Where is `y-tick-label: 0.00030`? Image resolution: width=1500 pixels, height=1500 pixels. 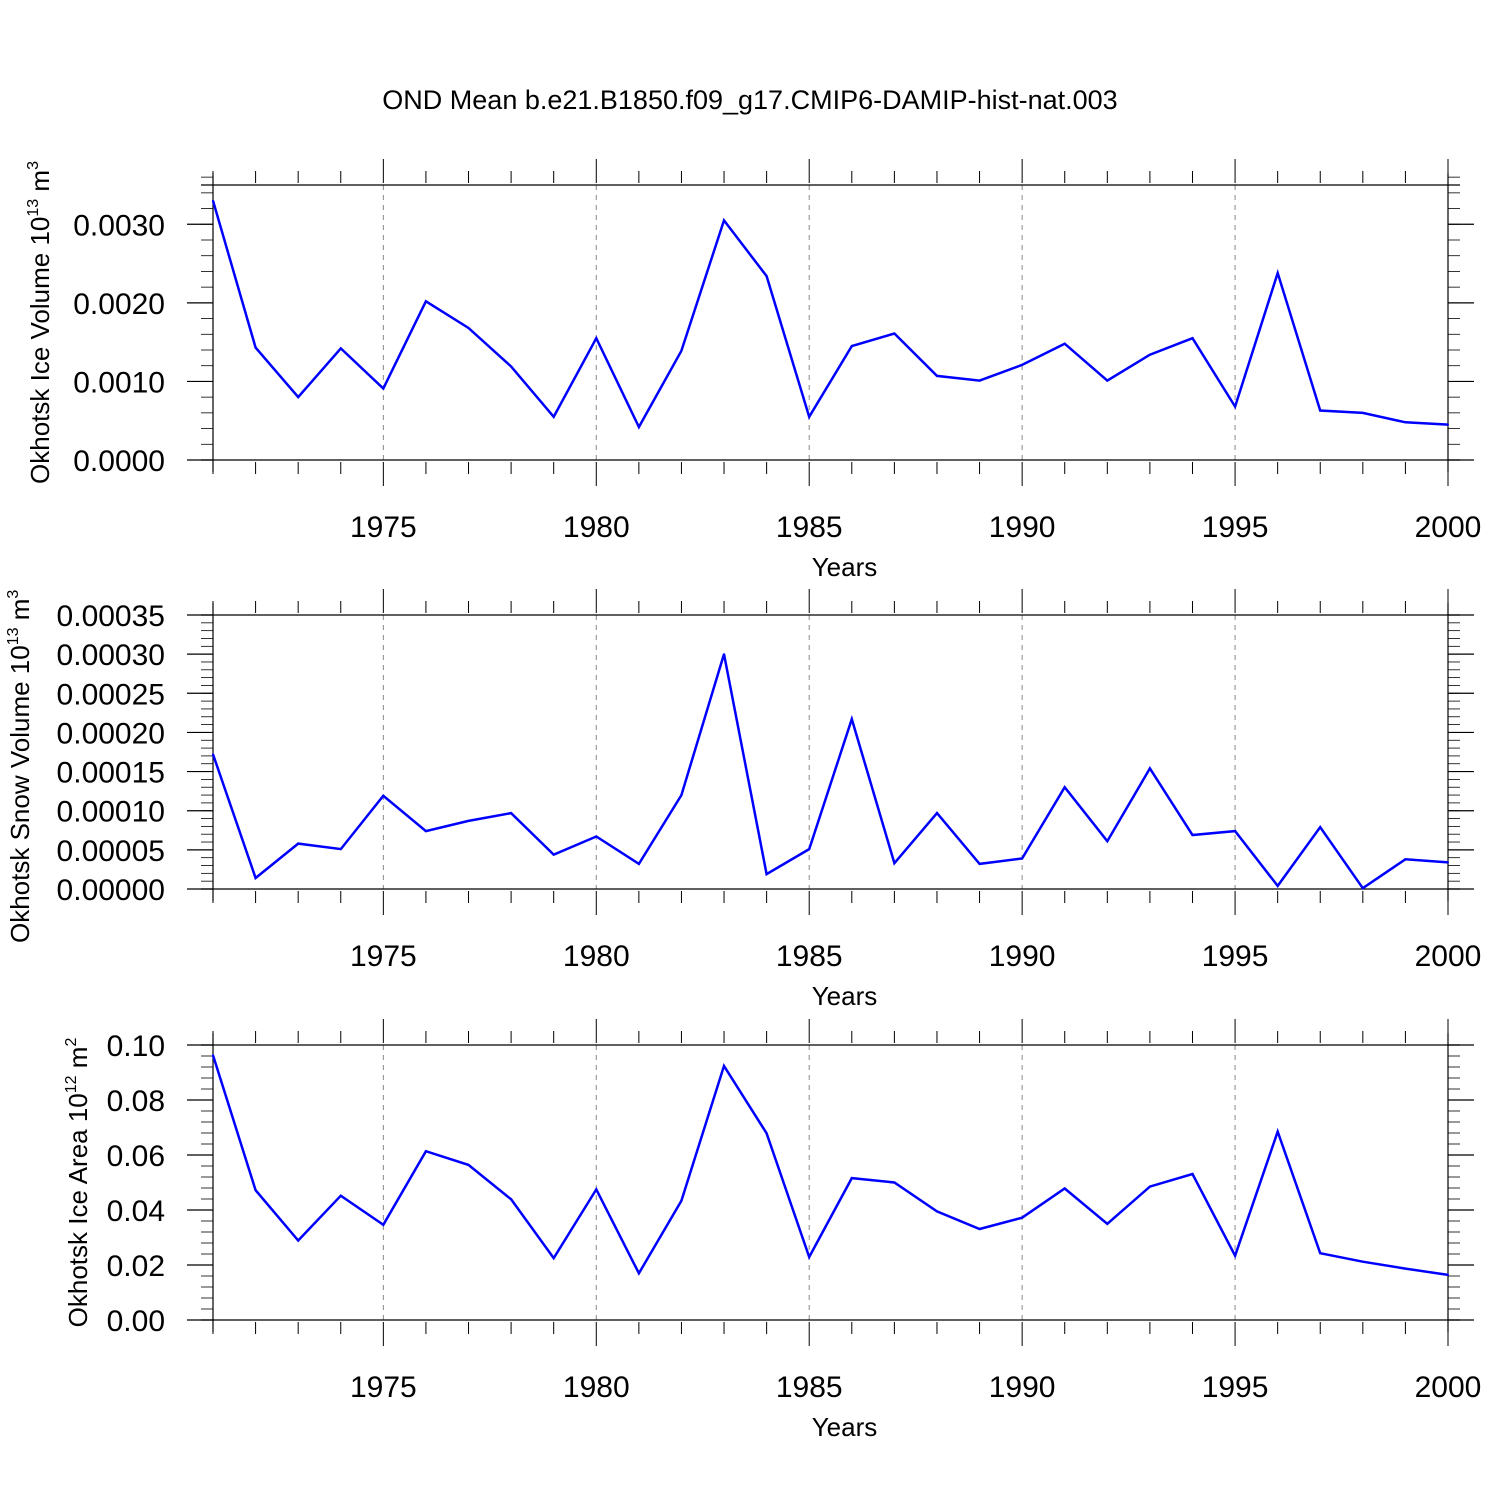
y-tick-label: 0.00030 is located at coordinates (111, 655).